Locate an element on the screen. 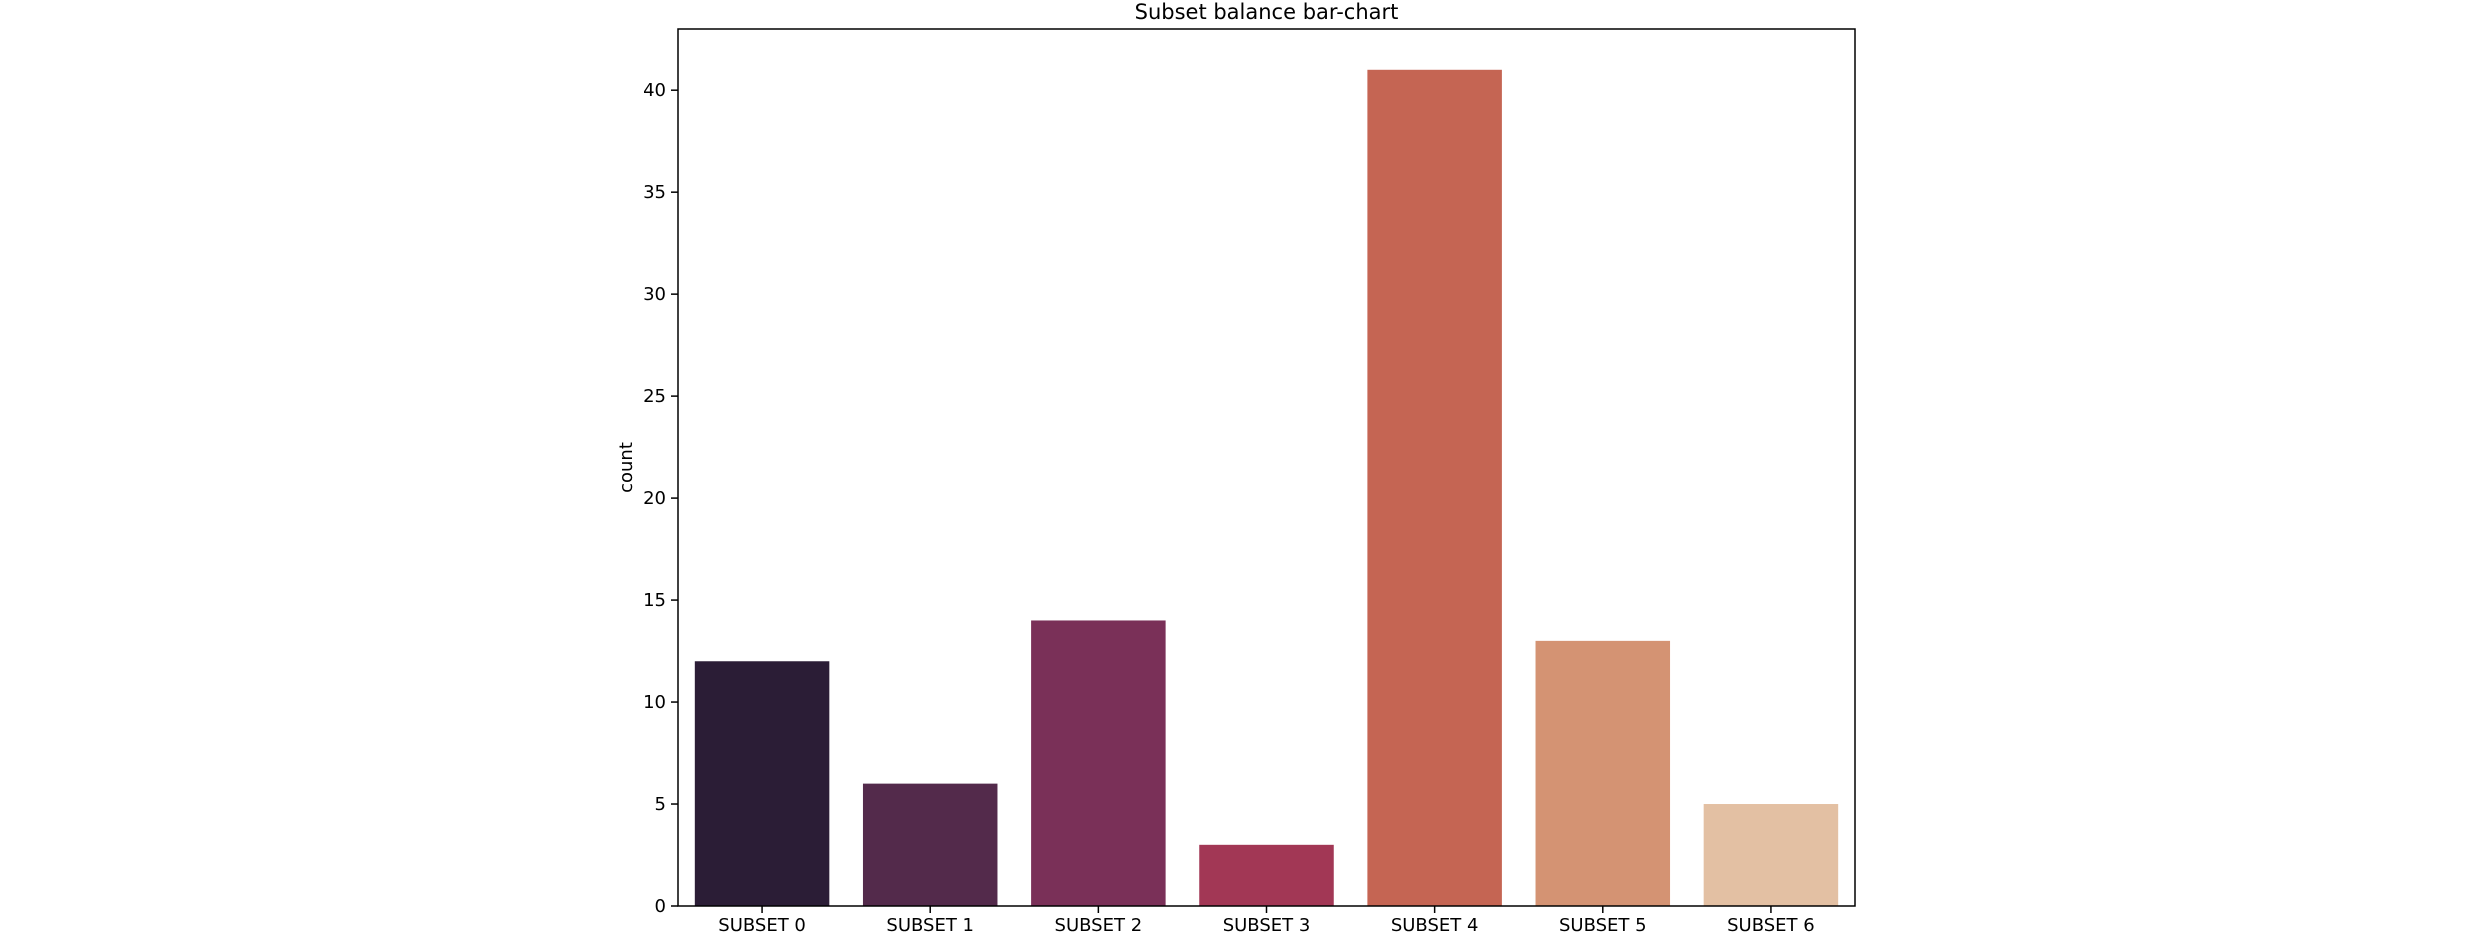 Image resolution: width=2486 pixels, height=941 pixels. x-tick-label: SUBSET 4 is located at coordinates (1435, 925).